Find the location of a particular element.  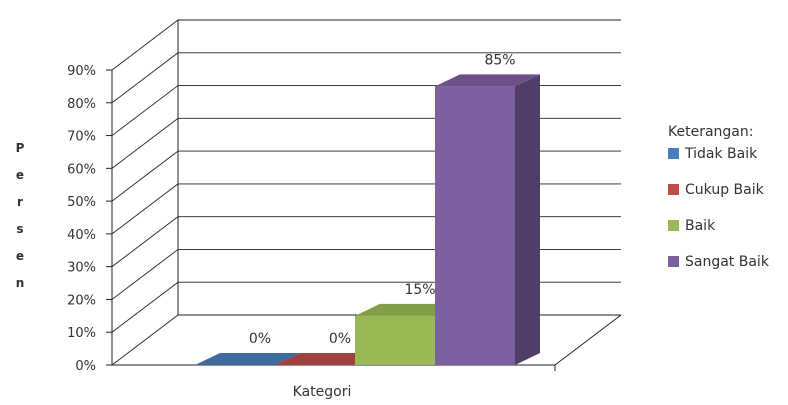

y-axis-title-letter: n is located at coordinates (20, 283).